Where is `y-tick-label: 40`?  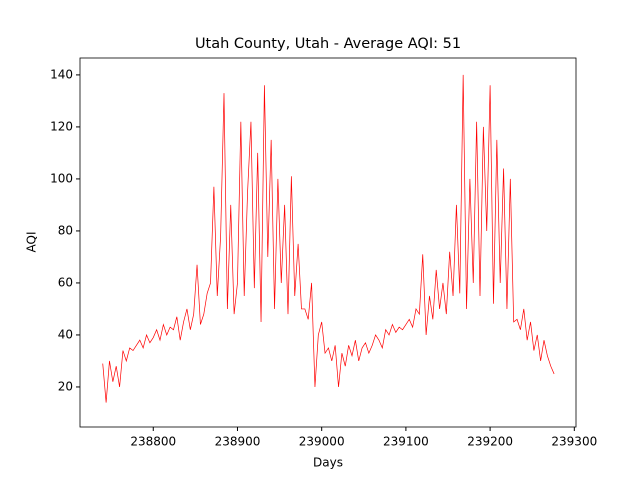 y-tick-label: 40 is located at coordinates (65, 334).